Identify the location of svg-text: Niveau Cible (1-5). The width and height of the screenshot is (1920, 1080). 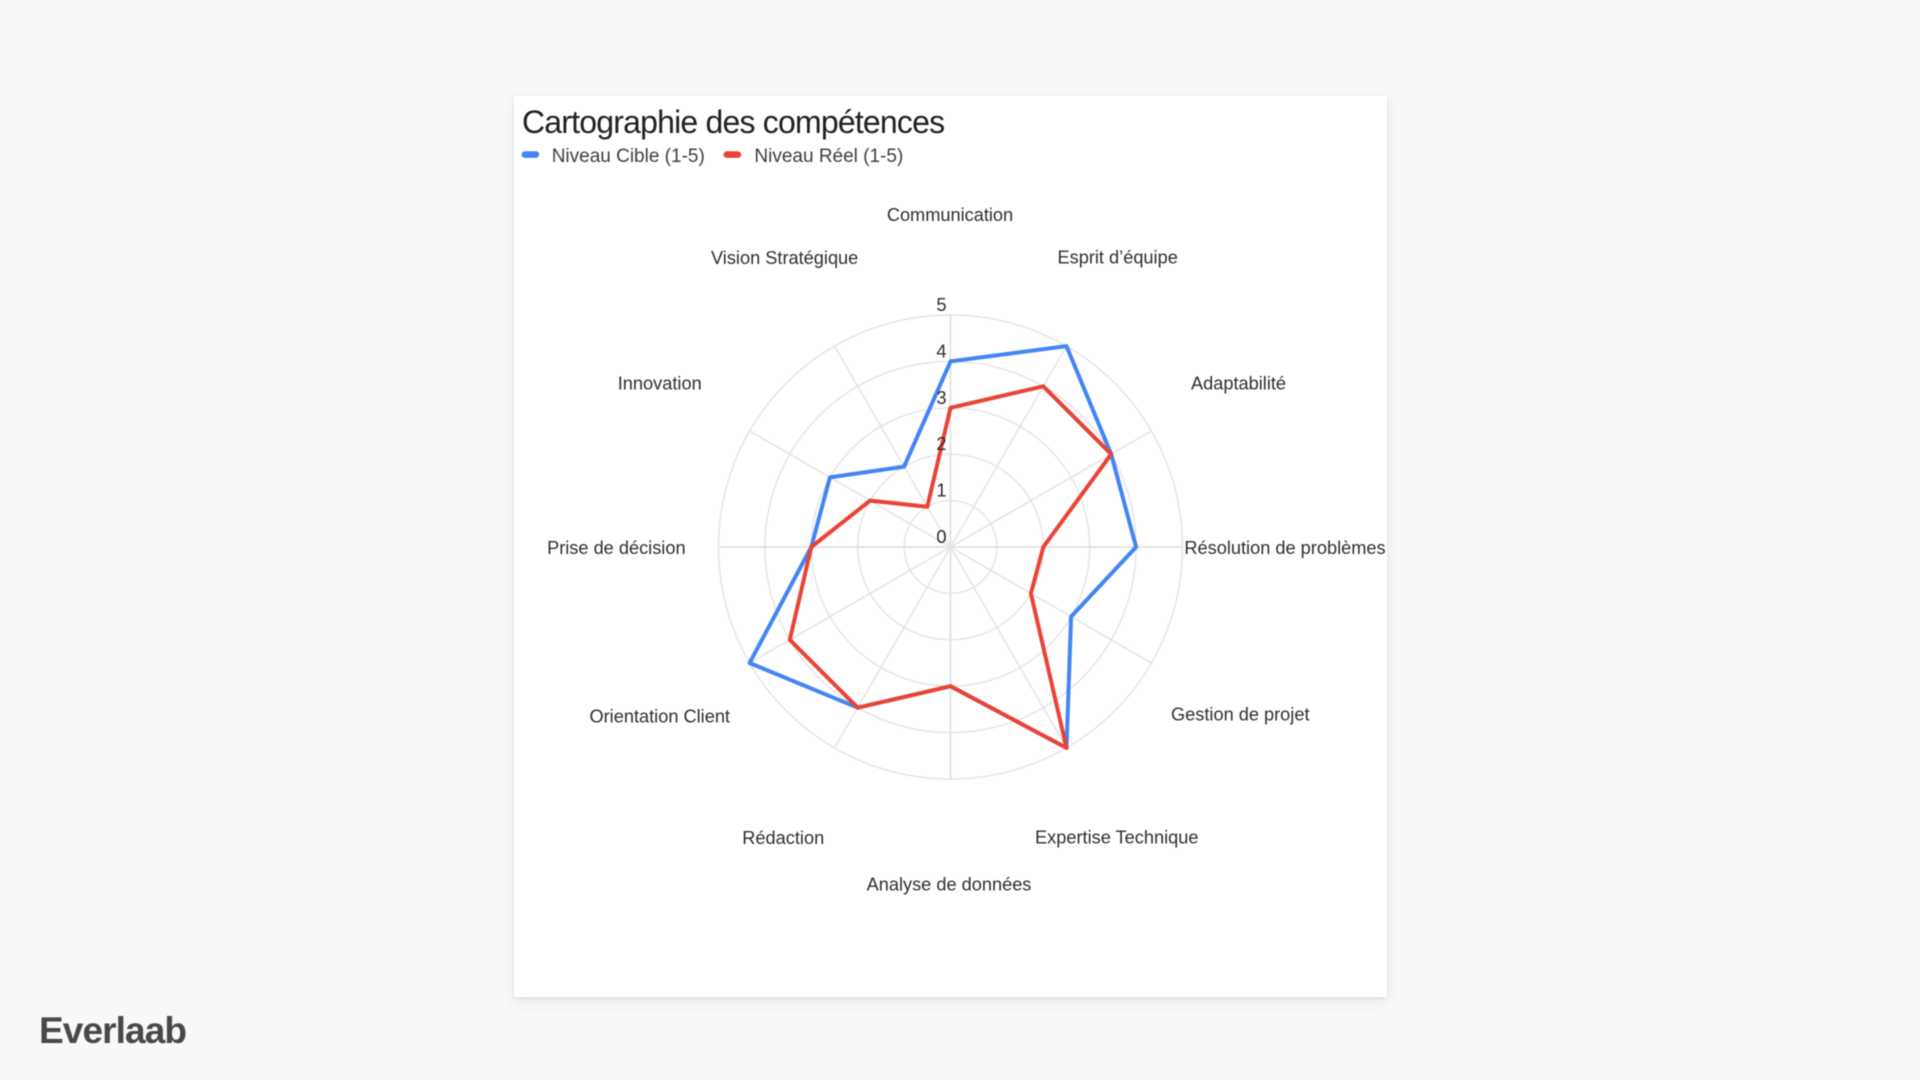
(628, 156).